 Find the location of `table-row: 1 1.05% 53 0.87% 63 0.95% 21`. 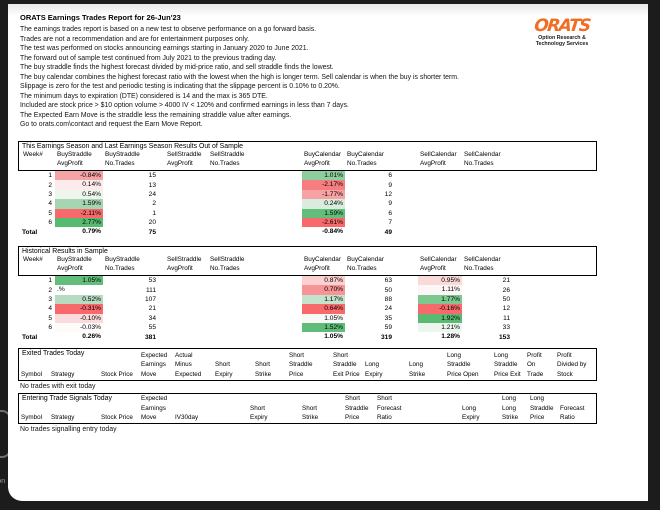

table-row: 1 1.05% 53 0.87% 63 0.95% 21 is located at coordinates (307, 281).